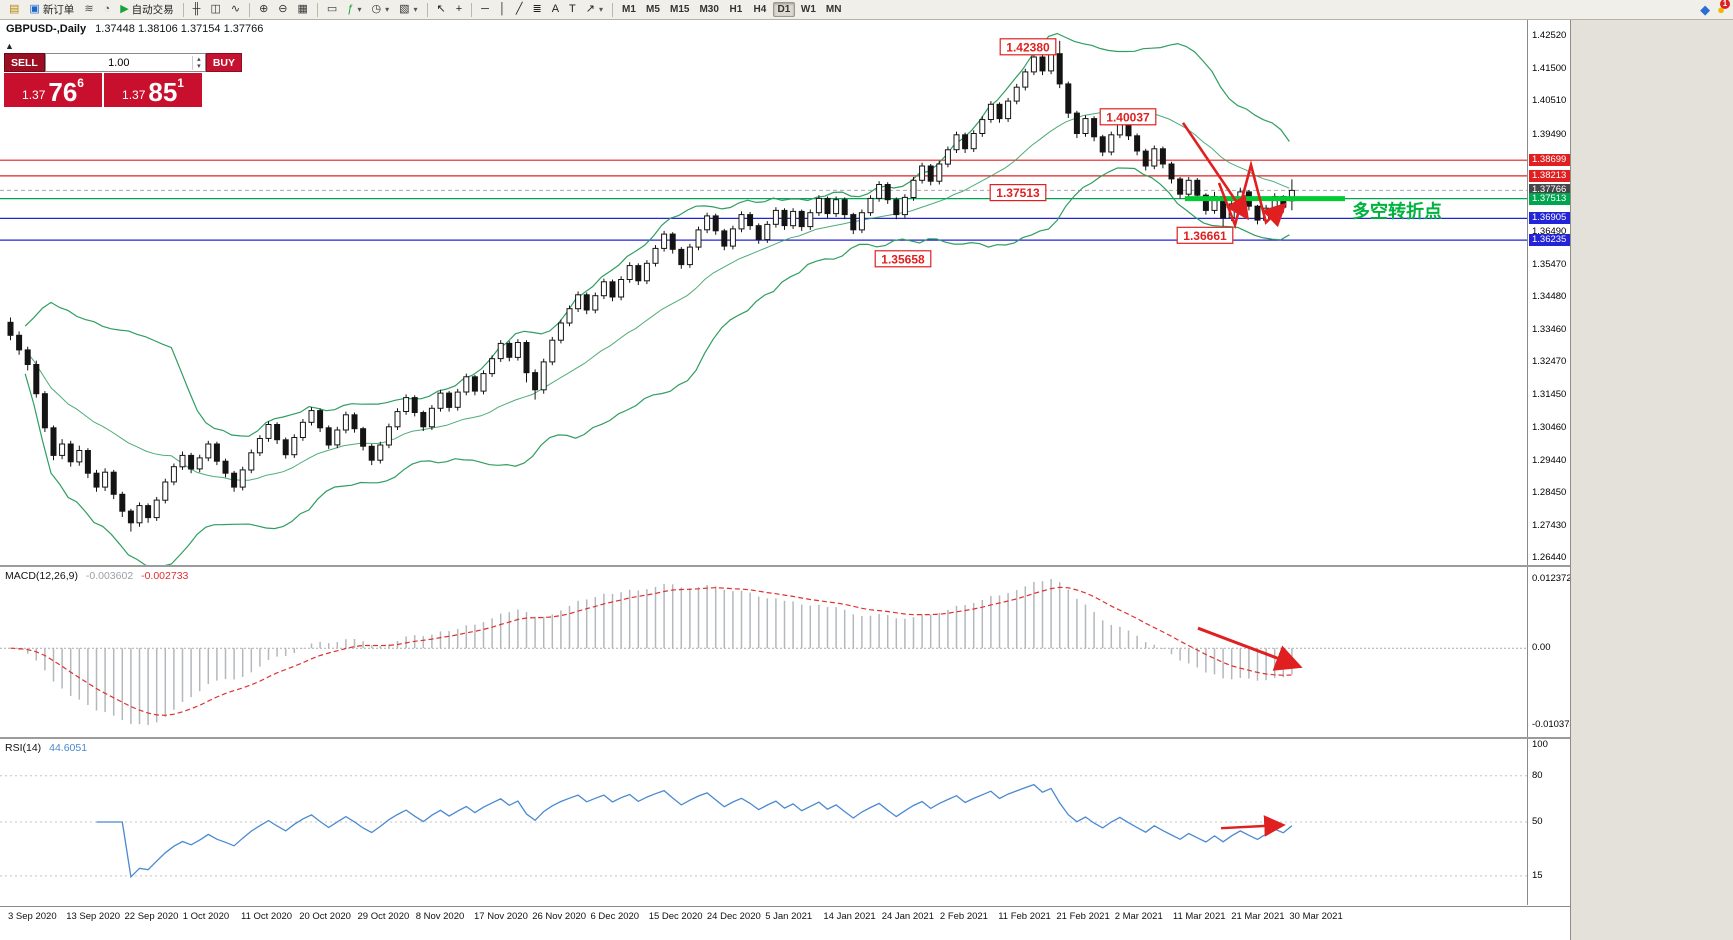 This screenshot has width=1733, height=940. Describe the element at coordinates (572, 9) in the screenshot. I see `label-button: T` at that location.